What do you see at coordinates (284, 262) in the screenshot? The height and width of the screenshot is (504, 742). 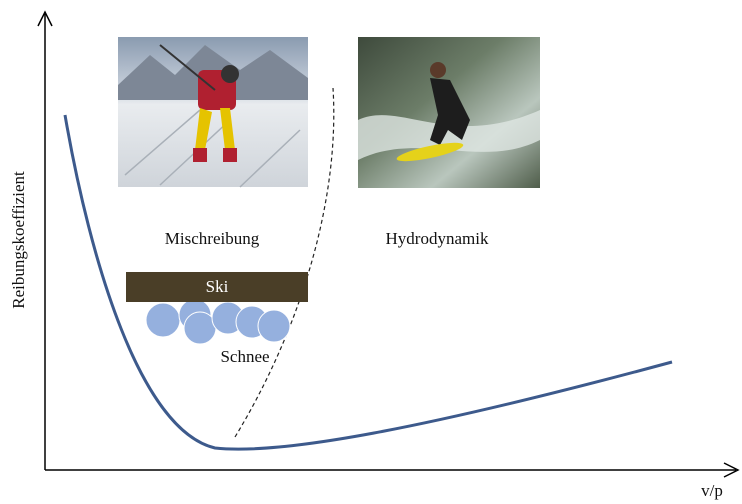 I see `region-boundary` at bounding box center [284, 262].